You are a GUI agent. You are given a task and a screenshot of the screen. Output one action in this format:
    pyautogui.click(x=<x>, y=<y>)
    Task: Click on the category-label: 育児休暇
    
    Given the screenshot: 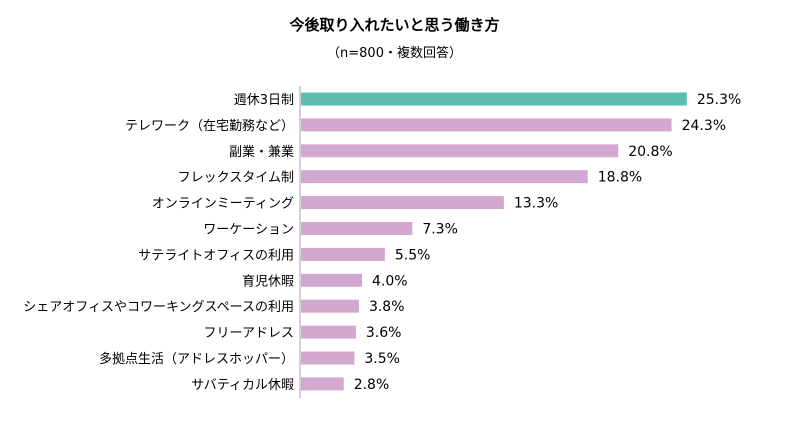 What is the action you would take?
    pyautogui.click(x=268, y=281)
    